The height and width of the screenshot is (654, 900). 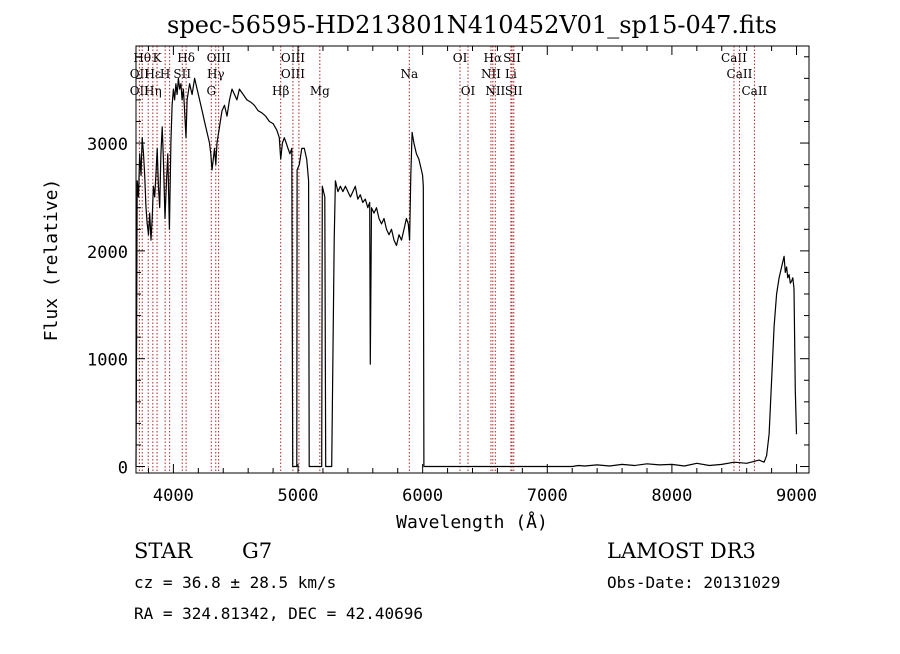 I want to click on x-tick-label: 7000, so click(x=547, y=496).